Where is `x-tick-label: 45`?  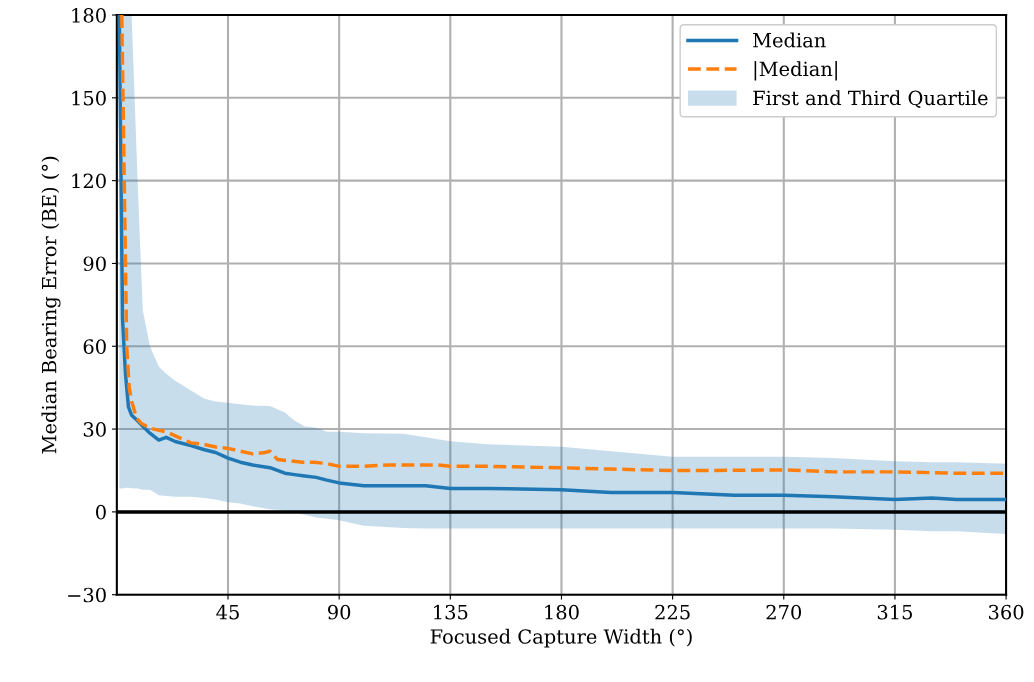
x-tick-label: 45 is located at coordinates (227, 612).